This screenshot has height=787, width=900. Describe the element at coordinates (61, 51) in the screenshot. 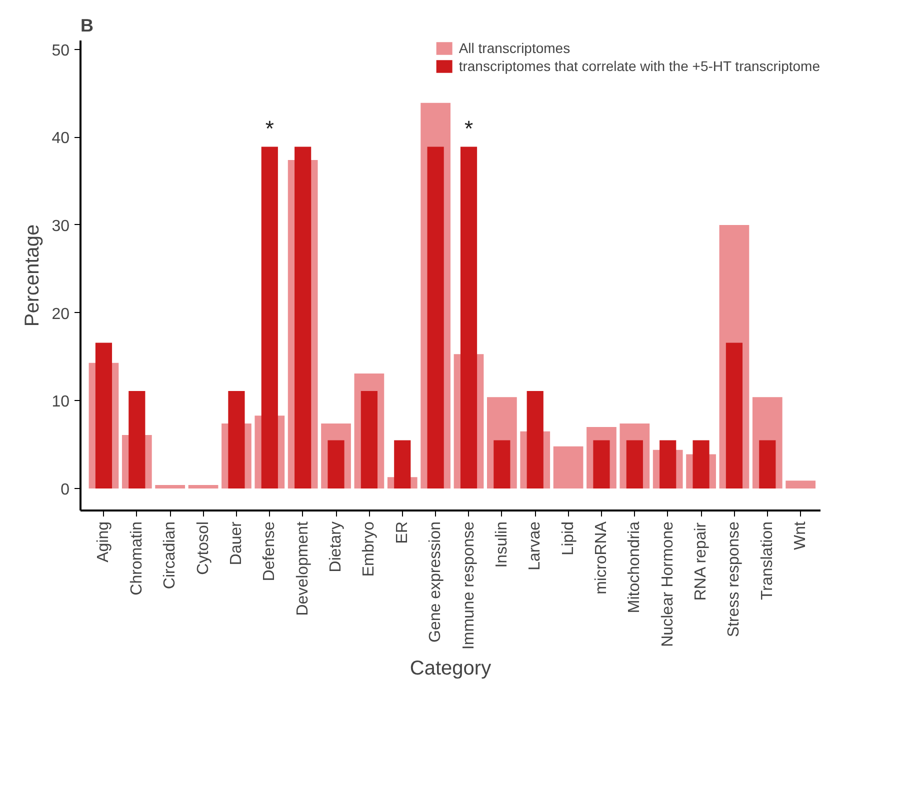

I see `y-tick-label: 50` at that location.